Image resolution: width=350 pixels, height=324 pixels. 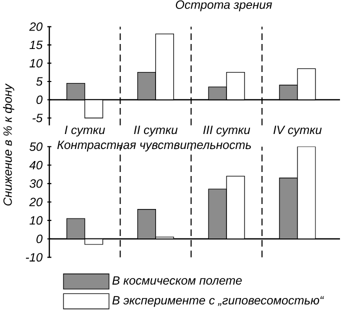 I want to click on y-tick-label: -10, so click(x=34, y=257).